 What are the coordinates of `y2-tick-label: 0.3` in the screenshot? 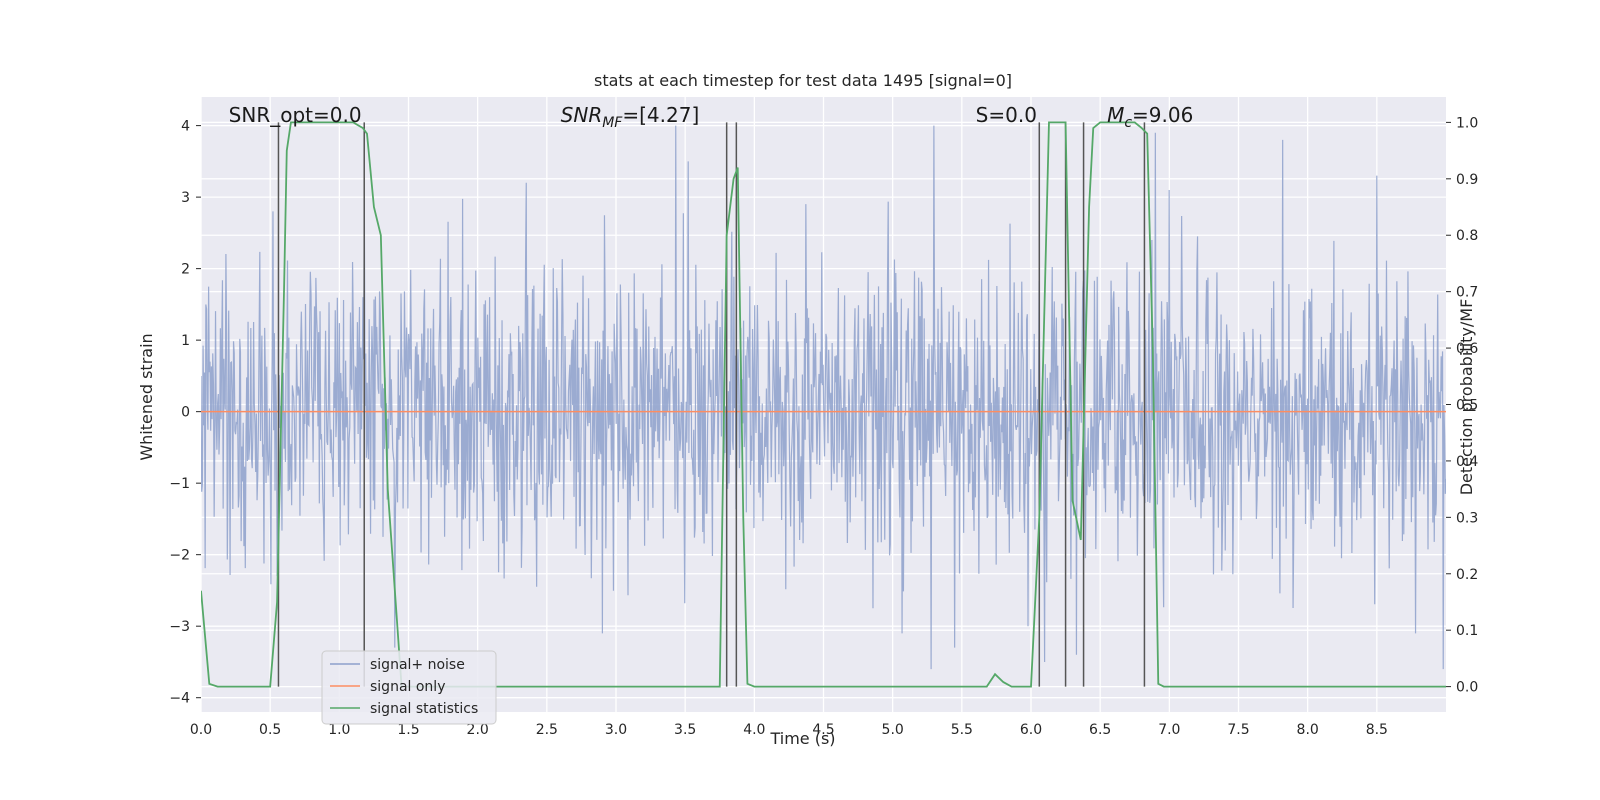 It's located at (1467, 518).